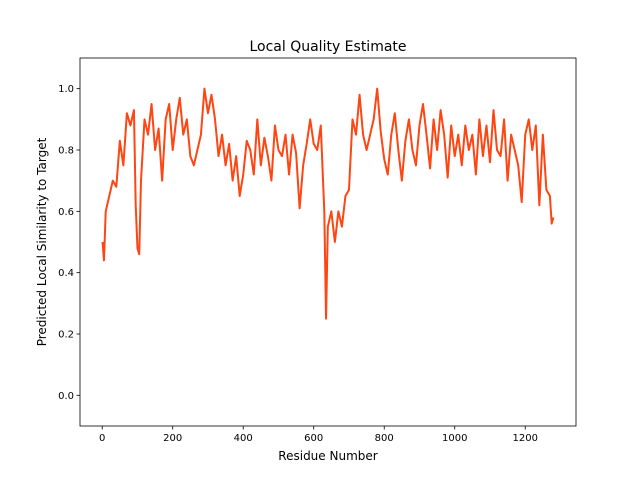 This screenshot has height=480, width=640. Describe the element at coordinates (525, 438) in the screenshot. I see `x-tick-label: 1200` at that location.